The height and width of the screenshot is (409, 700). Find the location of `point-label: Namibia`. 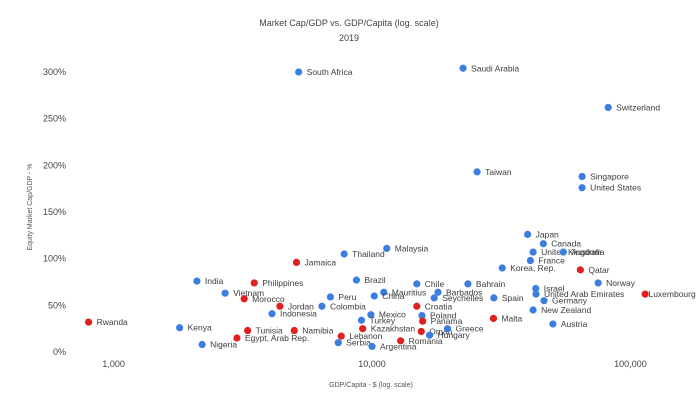

point-label: Namibia is located at coordinates (317, 331).